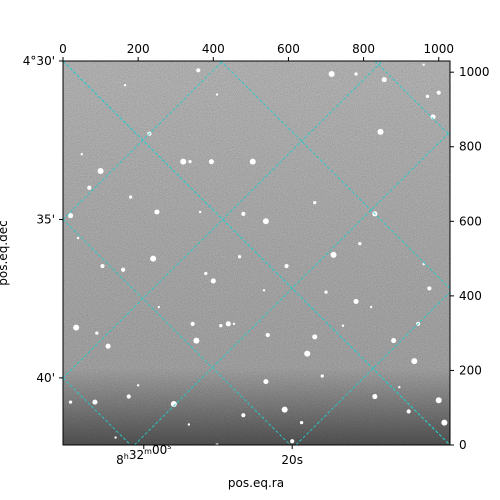  I want to click on x-pixel-tick-label: 800, so click(363, 49).